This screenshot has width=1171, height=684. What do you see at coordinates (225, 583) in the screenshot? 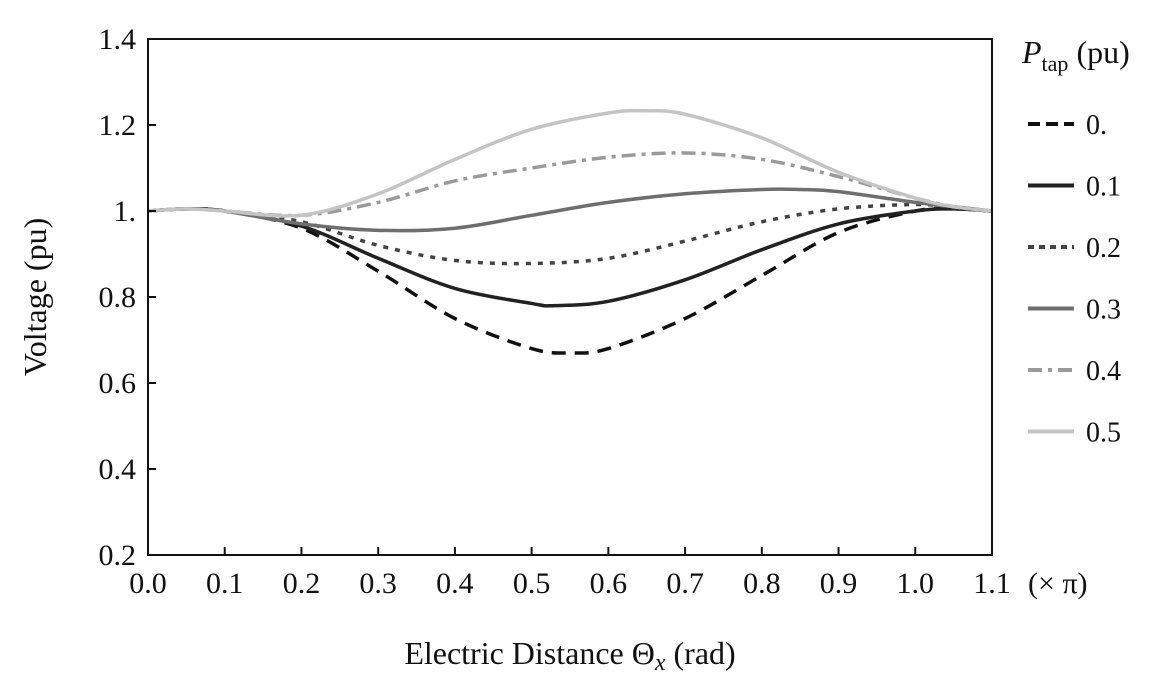
I see `x-tick-label: 0.1` at bounding box center [225, 583].